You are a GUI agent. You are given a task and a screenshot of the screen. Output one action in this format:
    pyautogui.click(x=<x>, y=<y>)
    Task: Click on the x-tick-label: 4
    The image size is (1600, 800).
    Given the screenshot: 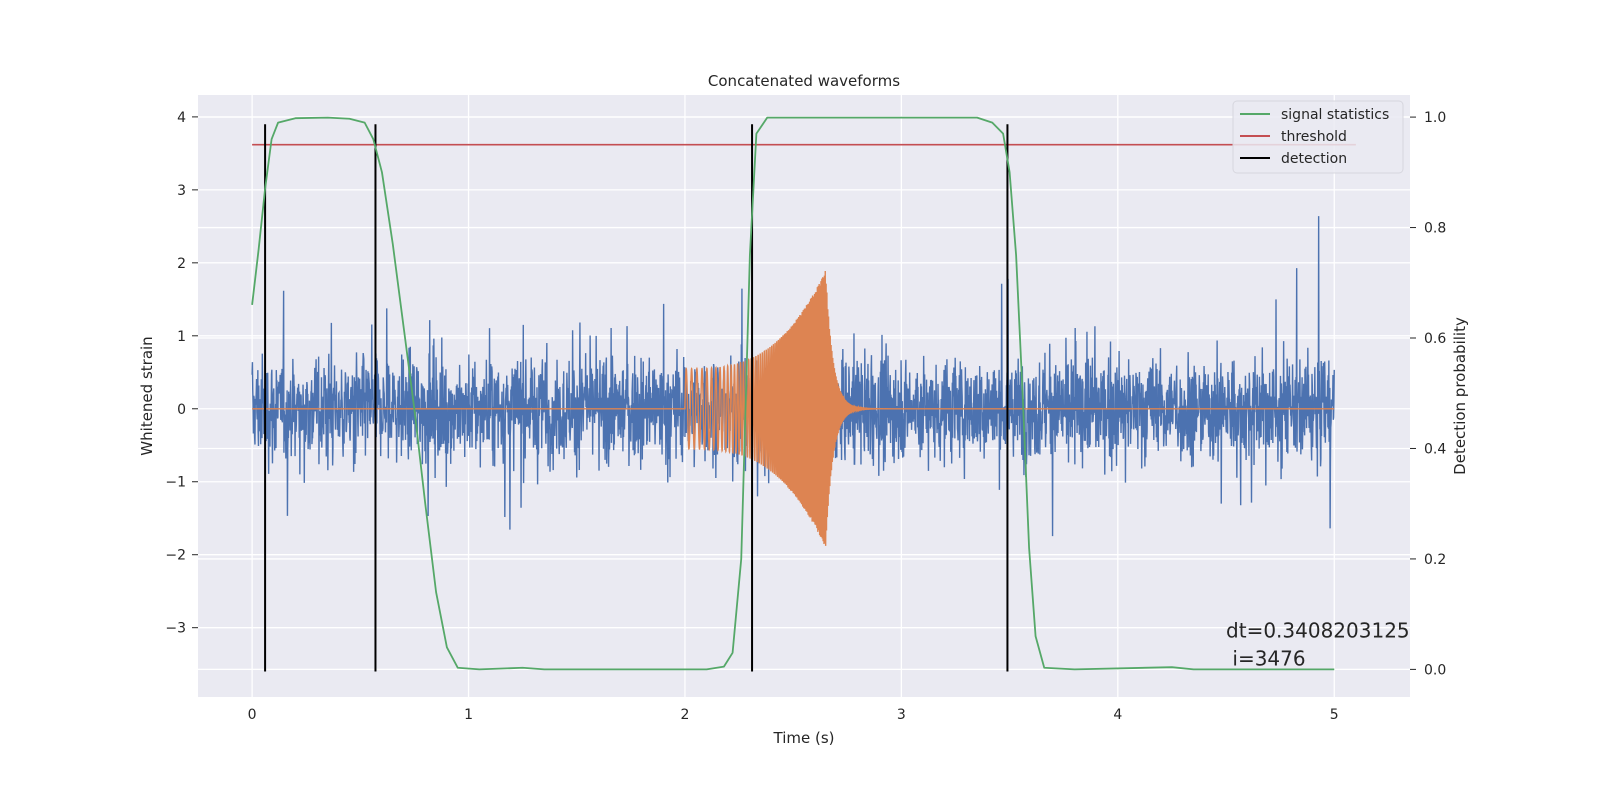 What is the action you would take?
    pyautogui.click(x=1117, y=715)
    